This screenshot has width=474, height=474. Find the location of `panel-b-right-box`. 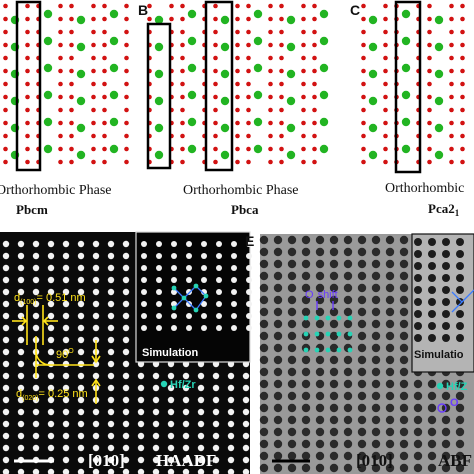

panel-b-right-box is located at coordinates (219, 86).